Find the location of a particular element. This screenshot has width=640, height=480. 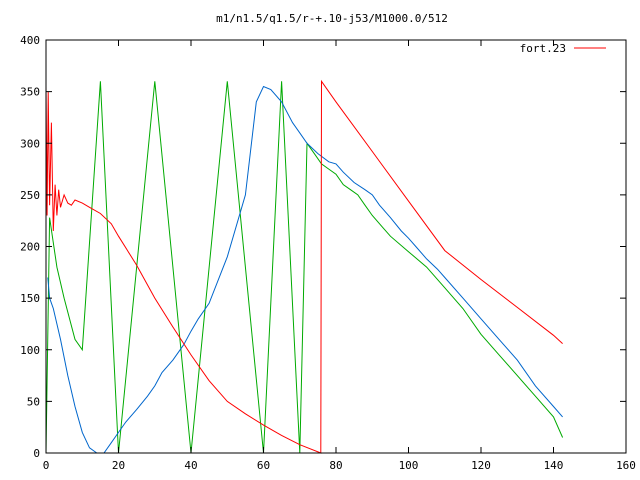

y-tick-label: 400 is located at coordinates (30, 40).